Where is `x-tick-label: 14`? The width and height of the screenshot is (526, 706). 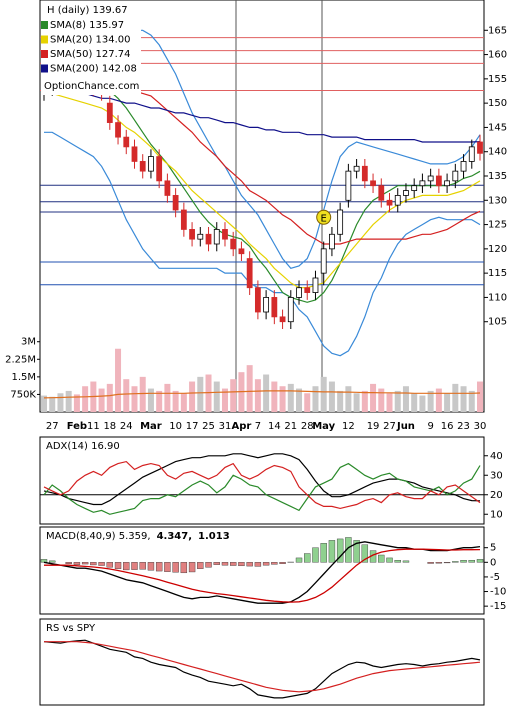 x-tick-label: 14 is located at coordinates (274, 426).